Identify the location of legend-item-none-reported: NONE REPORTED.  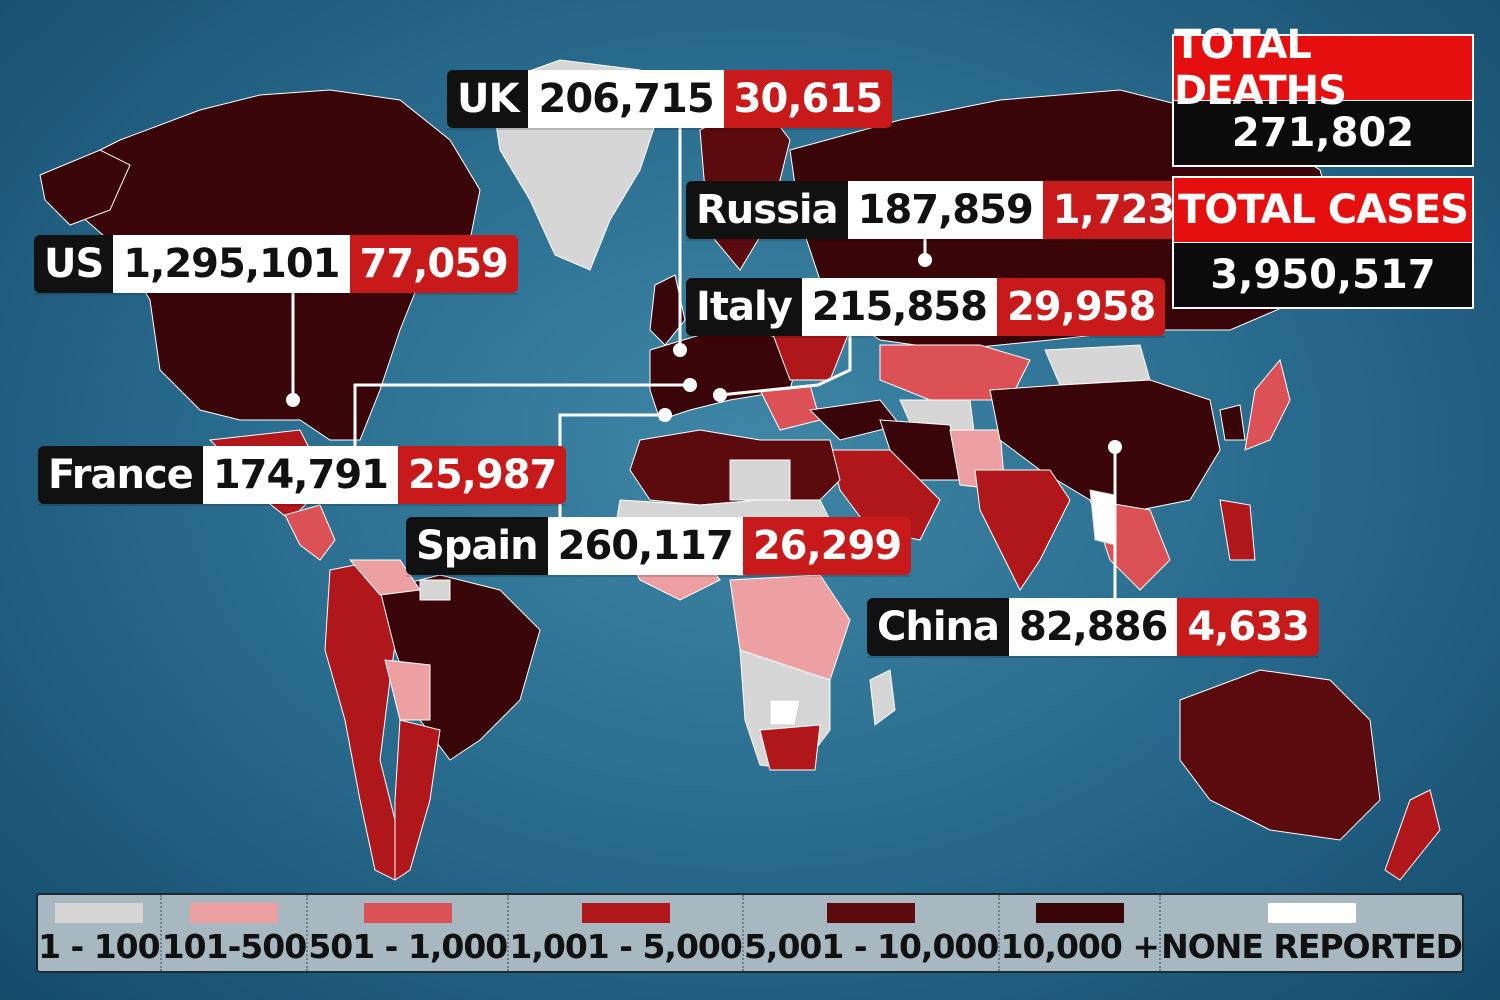
(1312, 933).